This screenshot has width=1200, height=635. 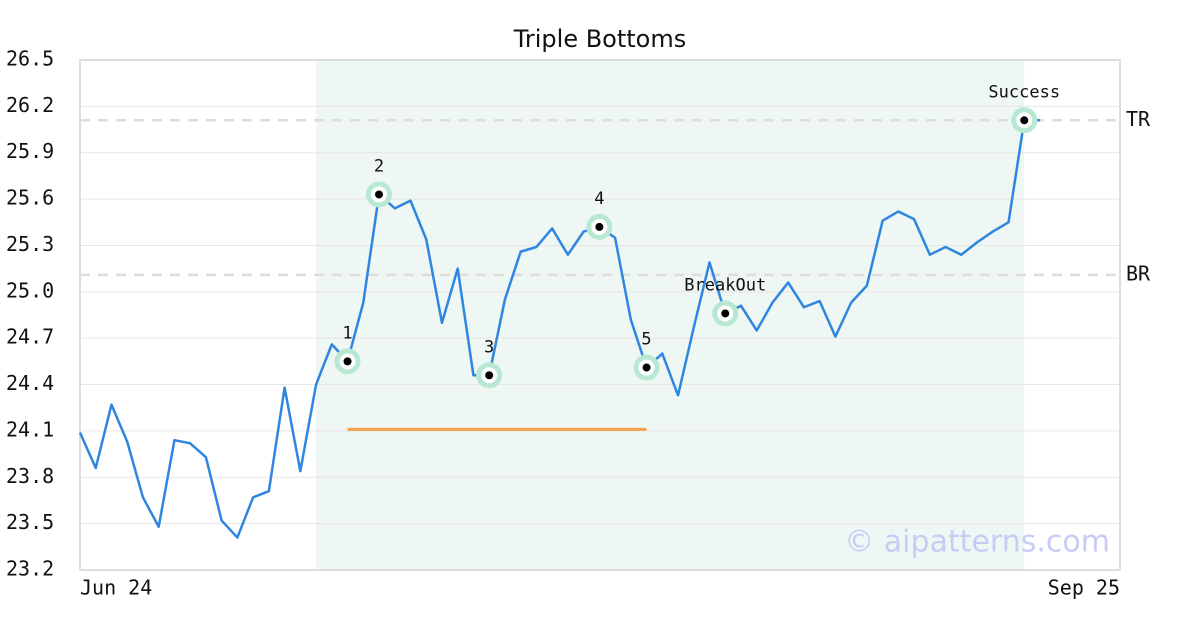 What do you see at coordinates (30, 59) in the screenshot?
I see `y-tick-label: 26.5` at bounding box center [30, 59].